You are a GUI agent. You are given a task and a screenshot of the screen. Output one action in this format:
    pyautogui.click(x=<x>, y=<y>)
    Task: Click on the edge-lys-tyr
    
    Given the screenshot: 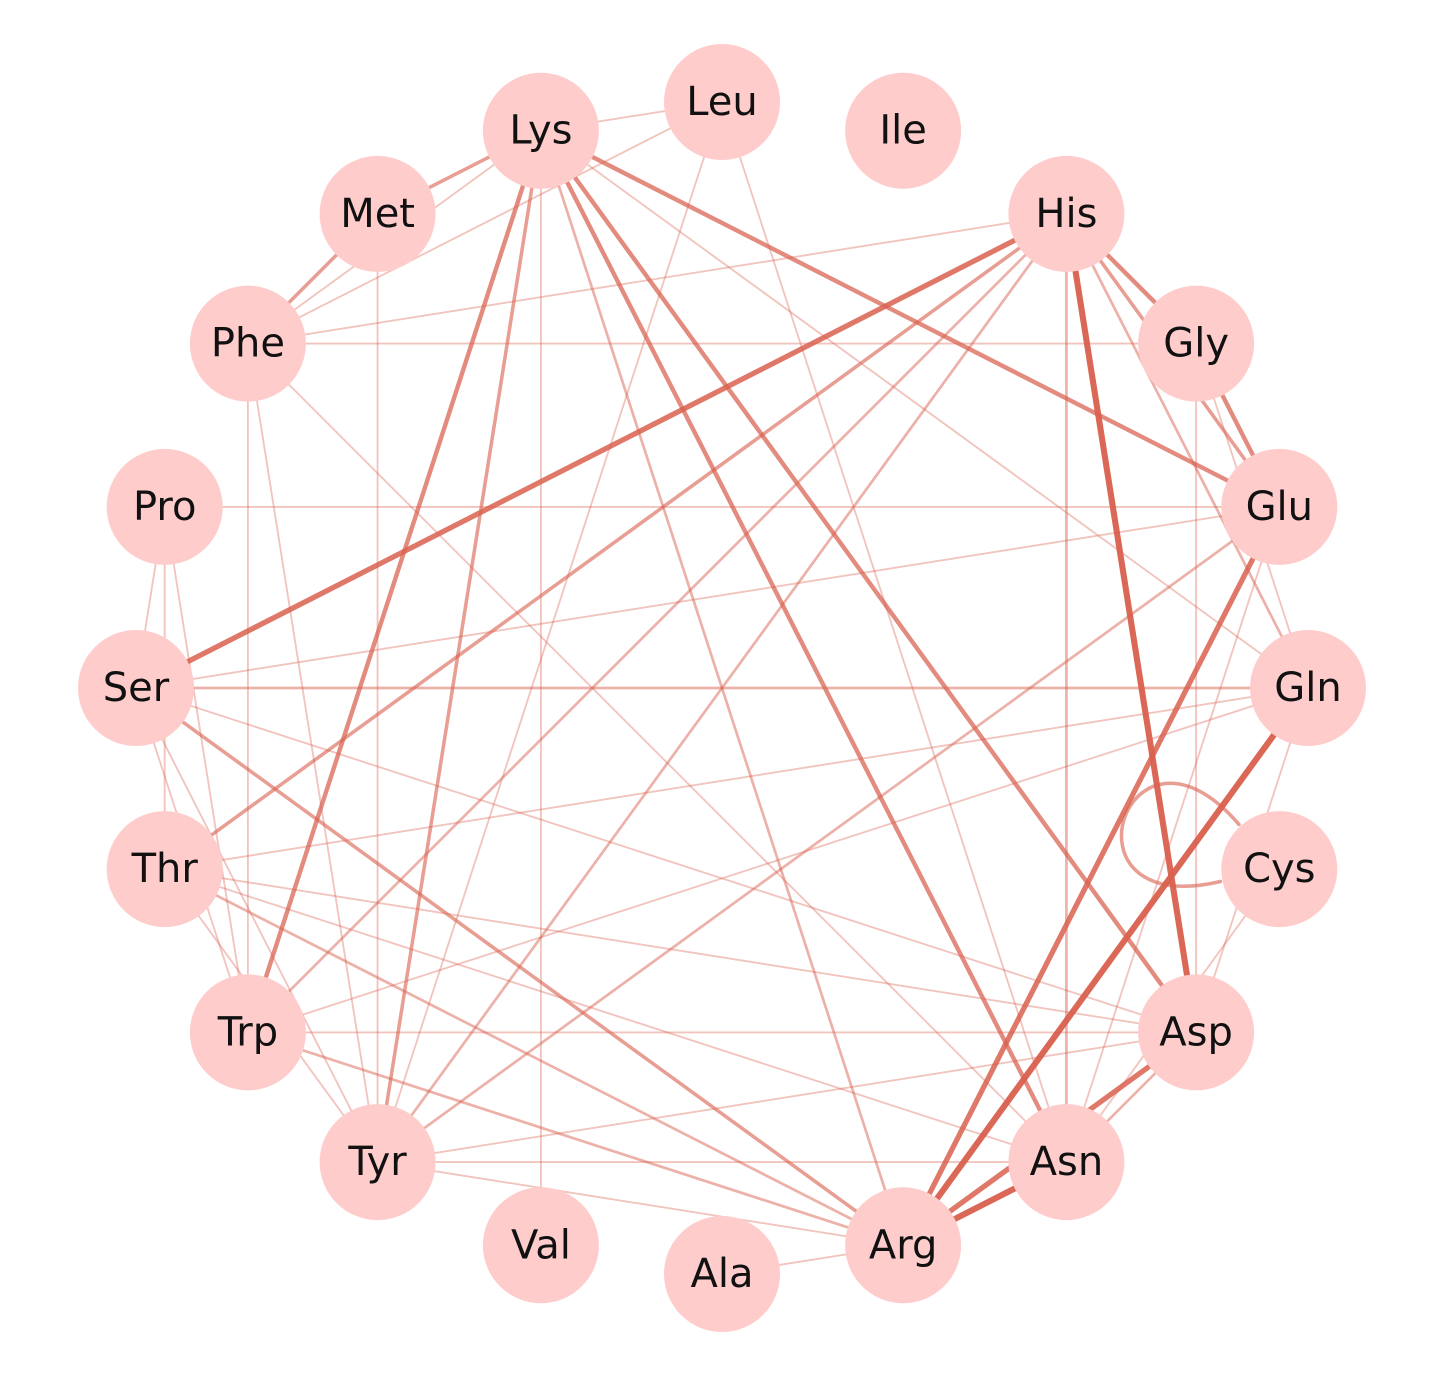 What is the action you would take?
    pyautogui.click(x=459, y=646)
    